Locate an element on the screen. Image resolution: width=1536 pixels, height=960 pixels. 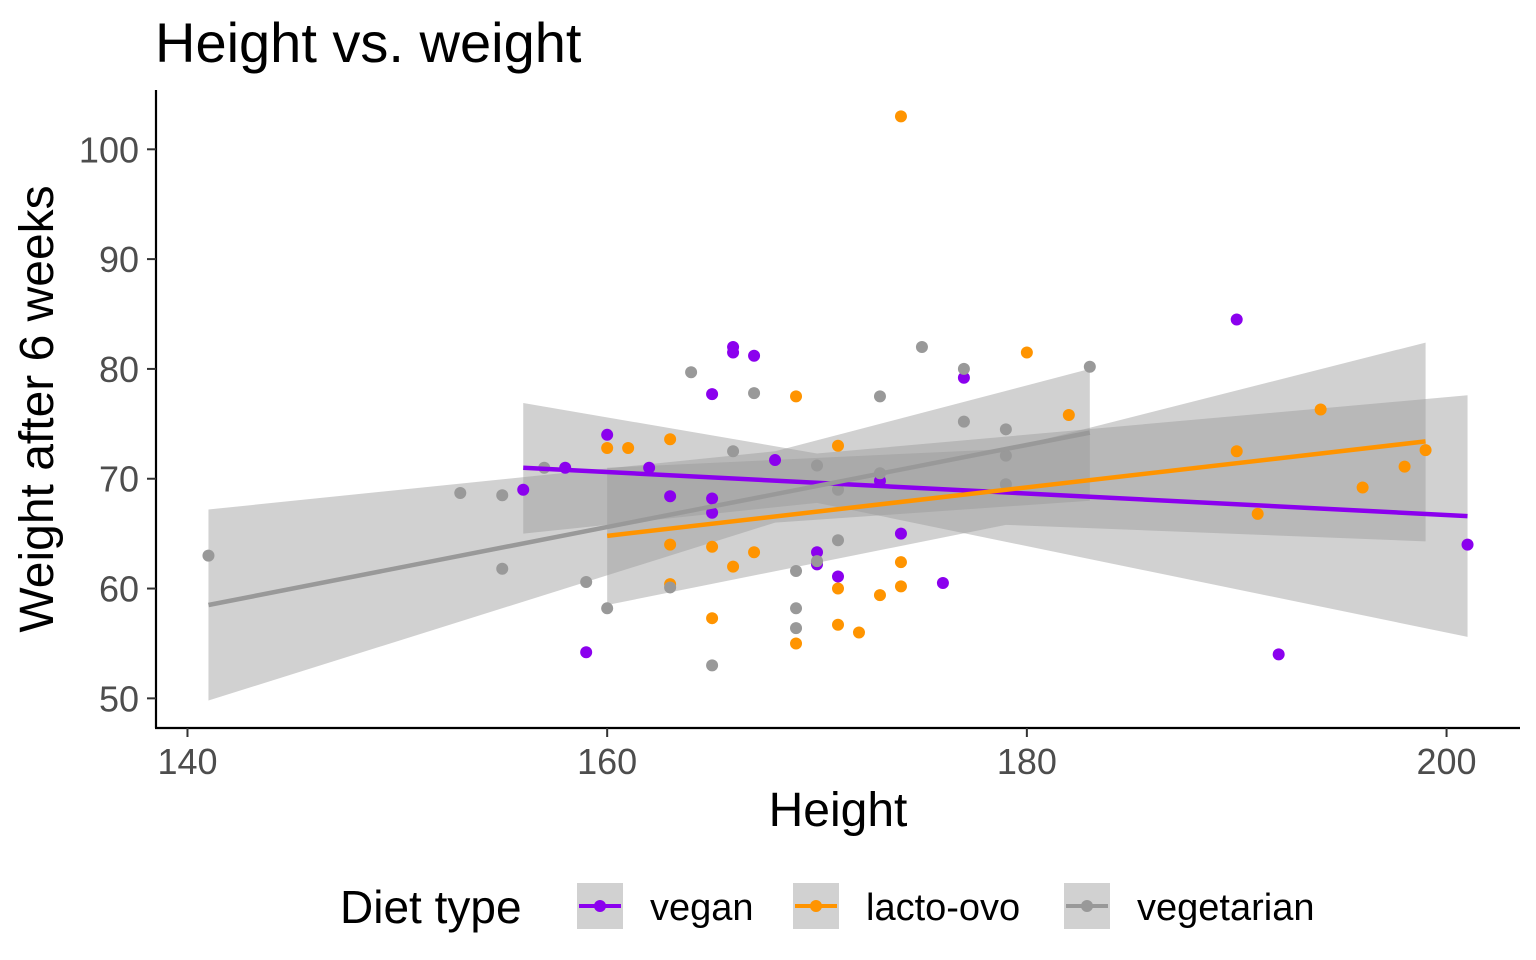
y-tick-label-90: 90 is located at coordinates (119, 259).